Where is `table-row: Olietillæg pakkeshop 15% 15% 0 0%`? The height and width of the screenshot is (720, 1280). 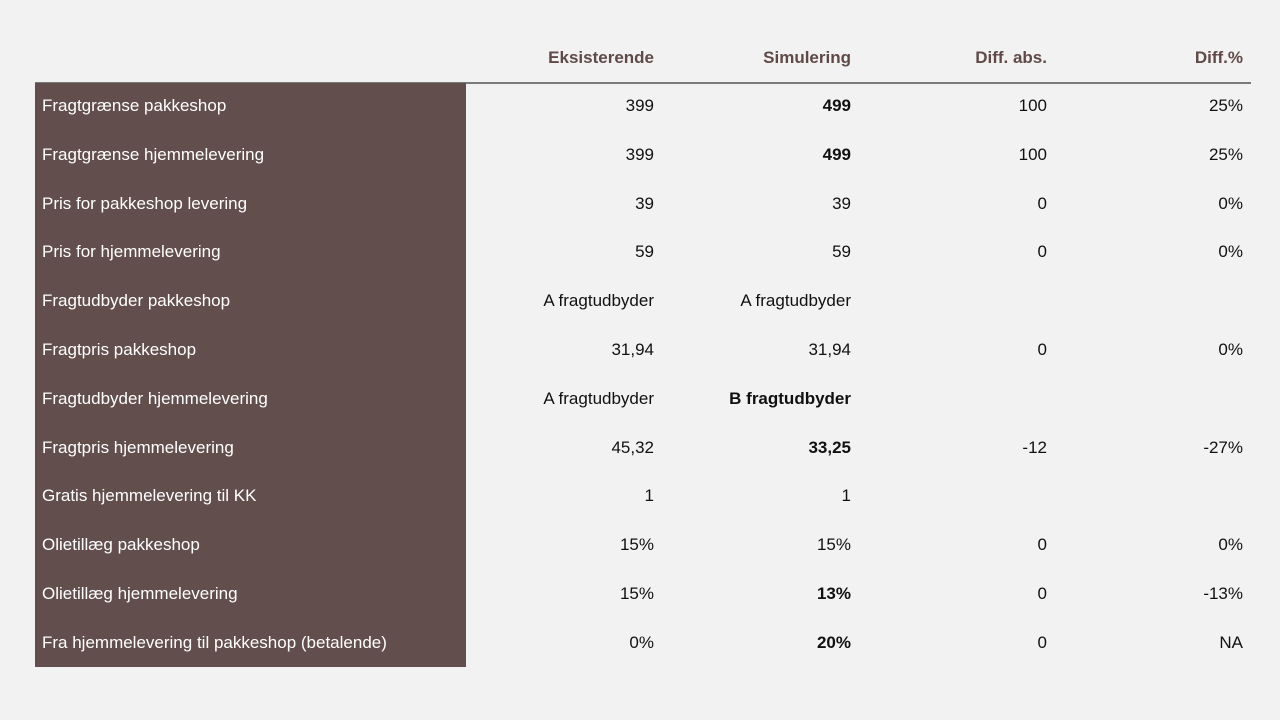 table-row: Olietillæg pakkeshop 15% 15% 0 0% is located at coordinates (643, 546).